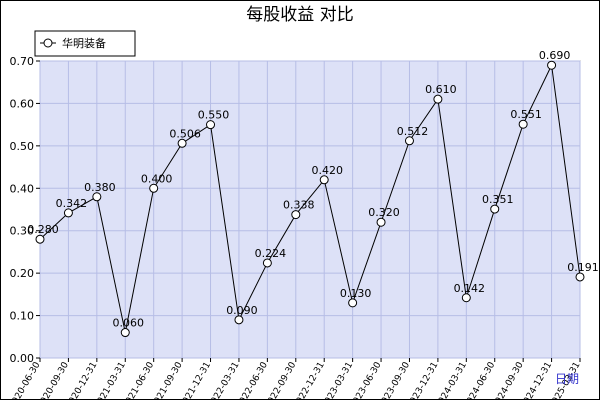 The width and height of the screenshot is (600, 400). I want to click on data-label: 0.512, so click(413, 131).